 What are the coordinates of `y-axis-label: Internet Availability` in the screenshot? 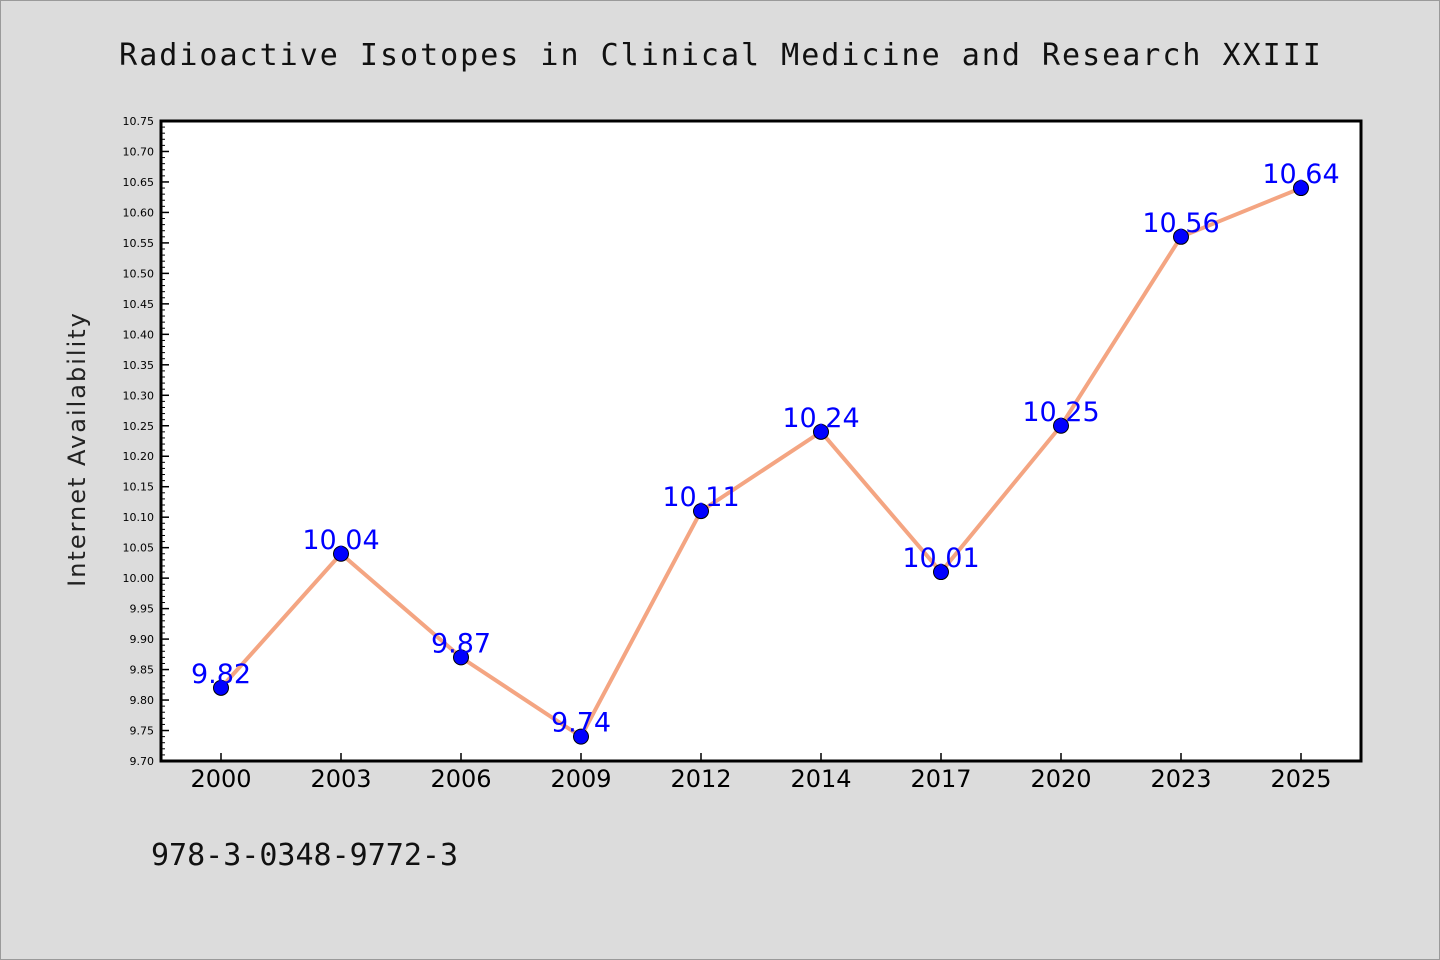 It's located at (77, 449).